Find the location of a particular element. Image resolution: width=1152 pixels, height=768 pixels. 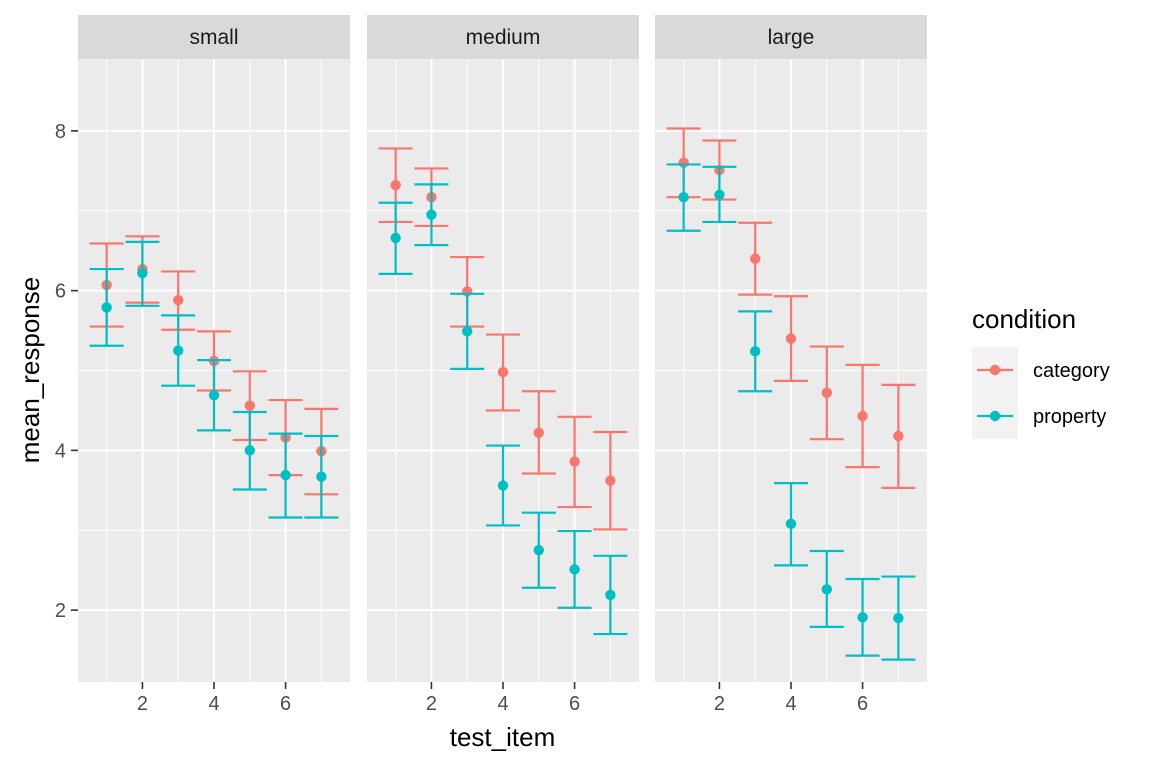

x-axis-title: test_item is located at coordinates (503, 737).